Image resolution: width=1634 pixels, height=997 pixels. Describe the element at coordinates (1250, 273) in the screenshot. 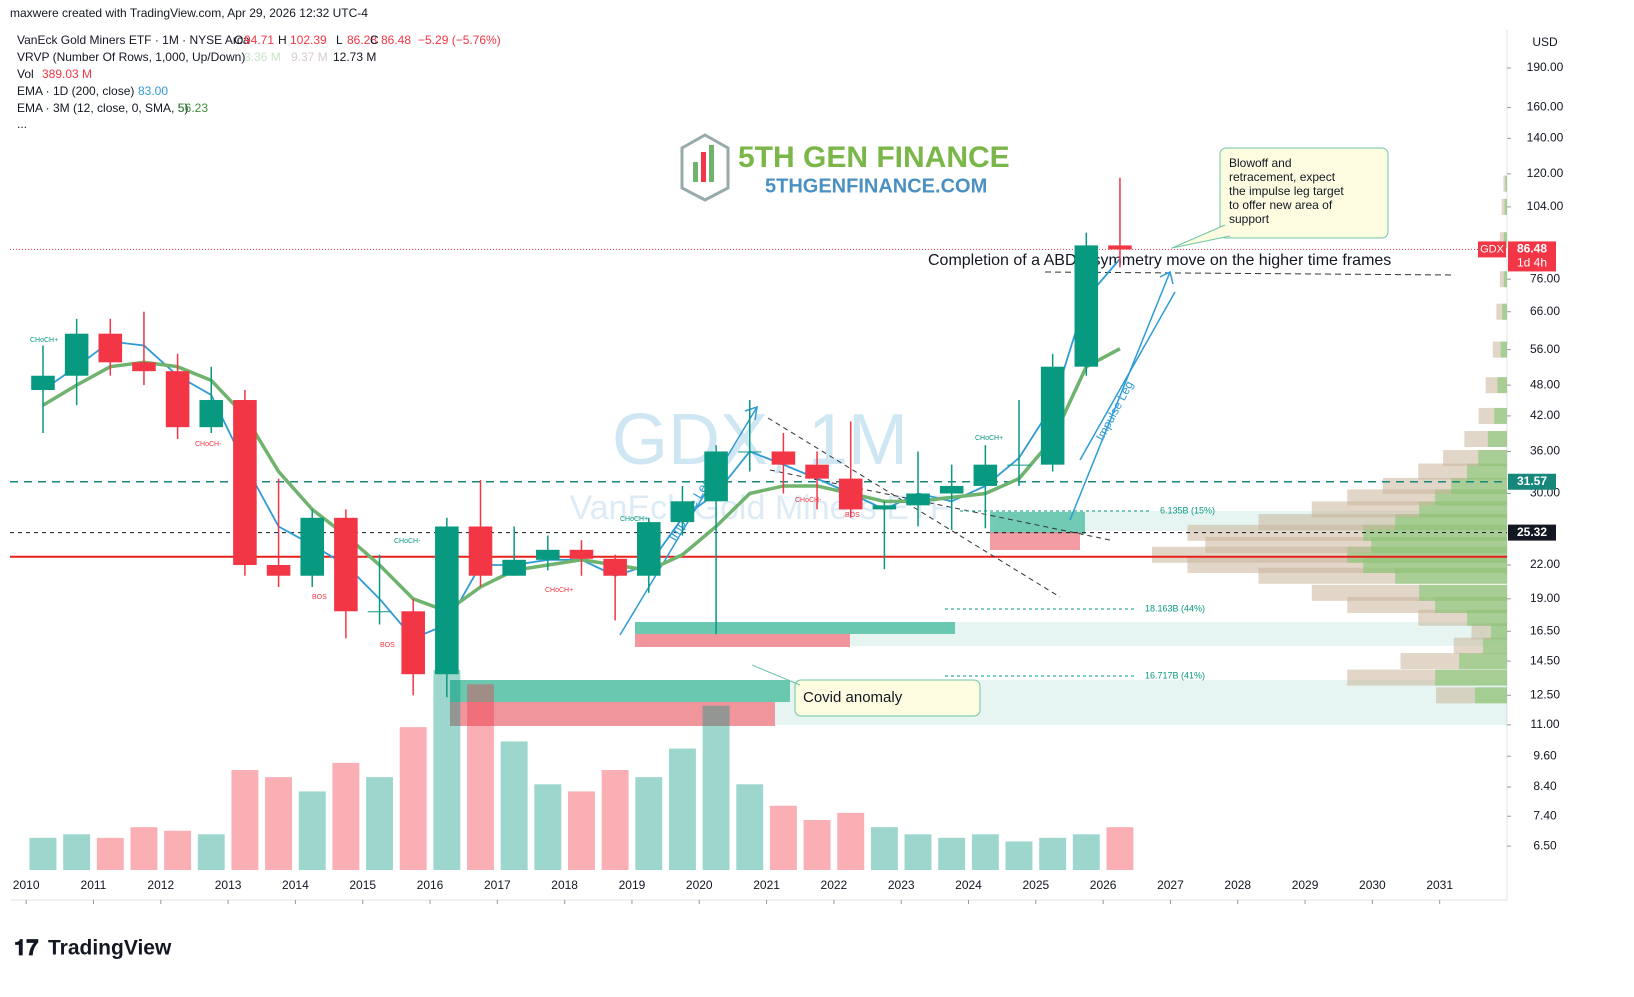

I see `target-line` at that location.